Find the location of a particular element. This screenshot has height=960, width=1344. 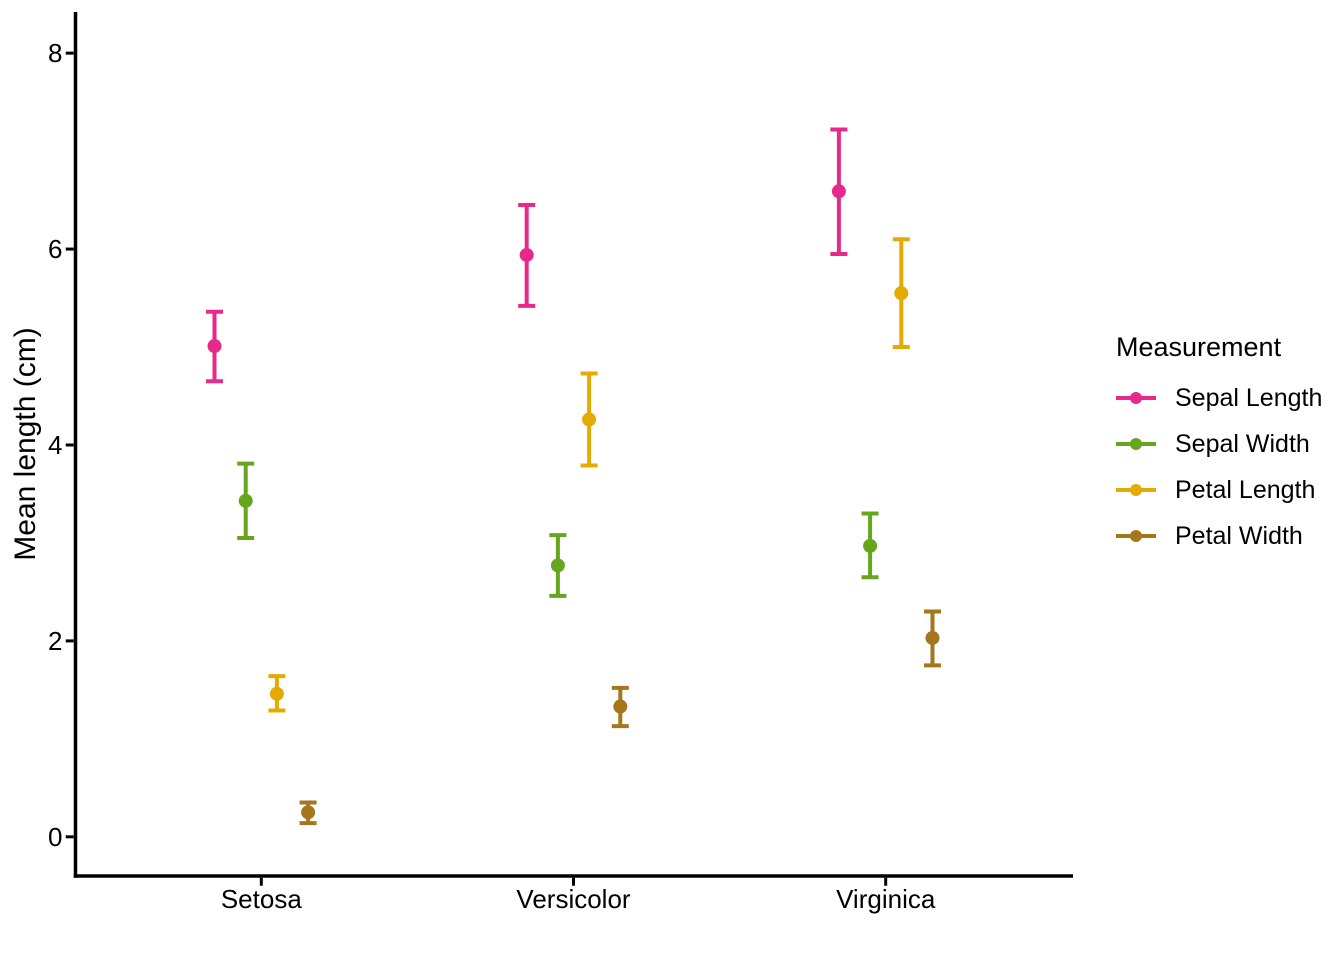

pointrange-sepal-length-setosa is located at coordinates (215, 346).